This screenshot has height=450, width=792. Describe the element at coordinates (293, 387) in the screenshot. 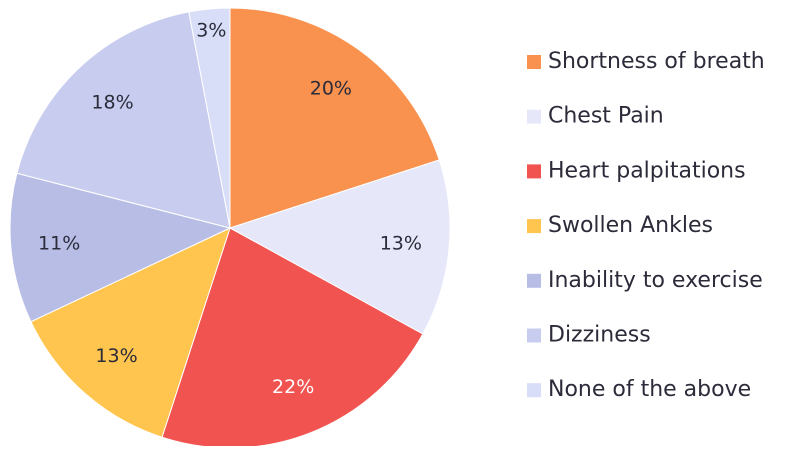

I see `slice-label: 22%` at that location.